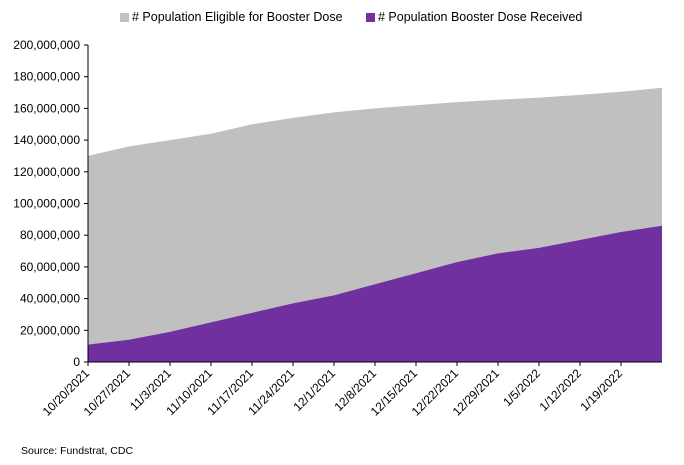 This screenshot has height=465, width=684. What do you see at coordinates (46, 77) in the screenshot?
I see `y-tick-label: 180,000,000` at bounding box center [46, 77].